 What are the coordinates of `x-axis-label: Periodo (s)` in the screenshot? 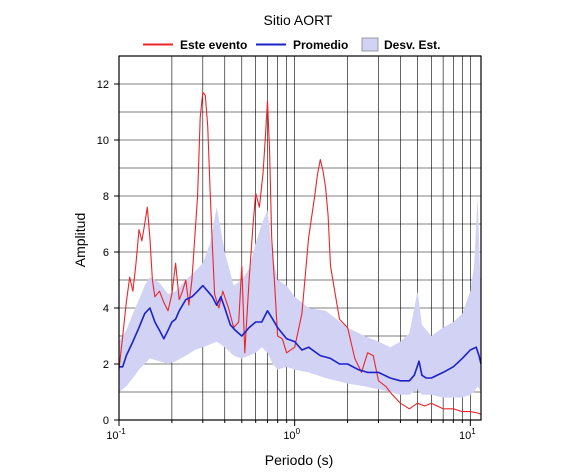 It's located at (299, 460).